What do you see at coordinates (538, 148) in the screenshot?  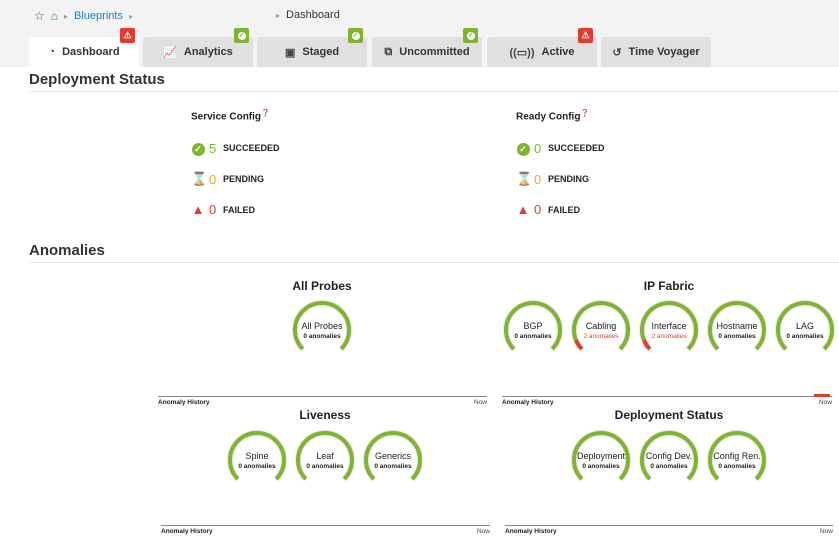 I see `succeeded-count: 0` at bounding box center [538, 148].